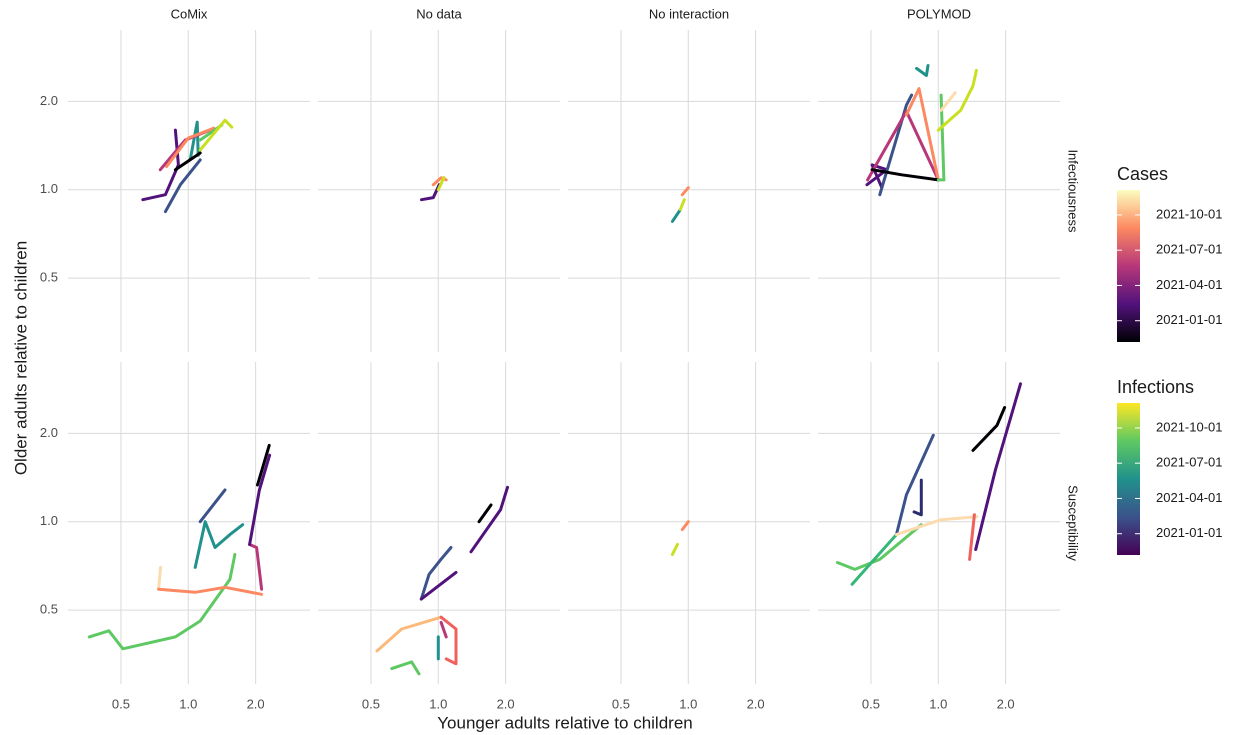  I want to click on column-strip-label: CoMix, so click(189, 13).